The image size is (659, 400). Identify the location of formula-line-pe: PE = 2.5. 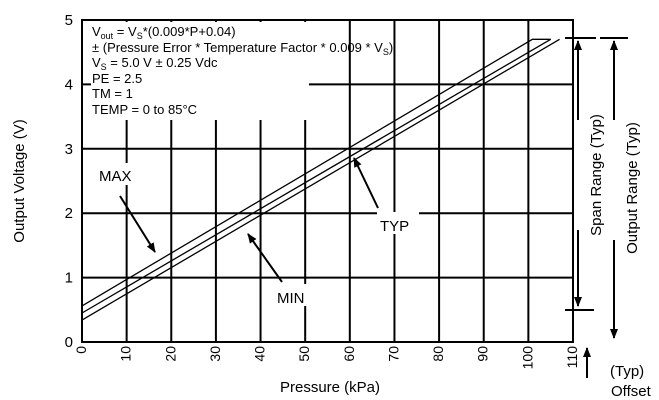
(117, 78).